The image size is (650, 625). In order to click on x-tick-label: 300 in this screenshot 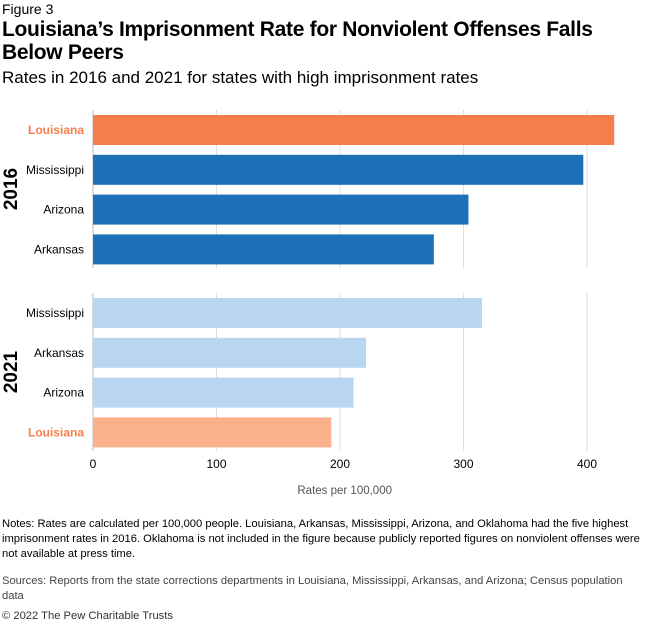, I will do `click(463, 464)`.